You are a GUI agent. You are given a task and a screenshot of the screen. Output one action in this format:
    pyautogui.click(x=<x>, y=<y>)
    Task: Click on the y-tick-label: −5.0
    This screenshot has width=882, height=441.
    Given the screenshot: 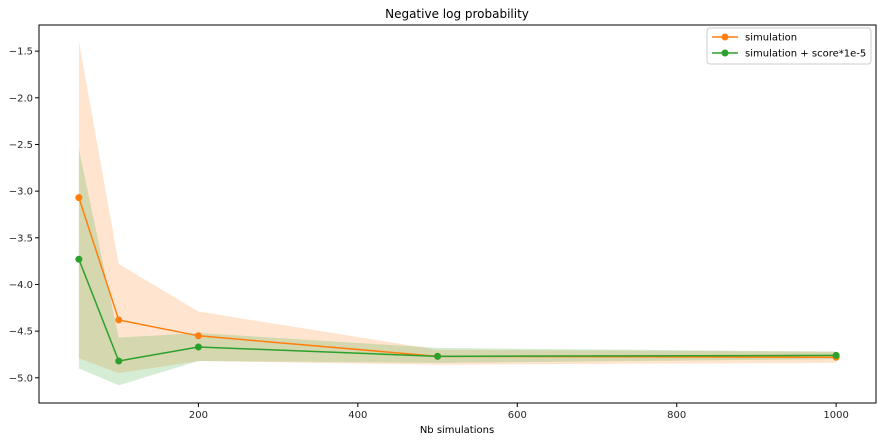 What is the action you would take?
    pyautogui.click(x=21, y=378)
    